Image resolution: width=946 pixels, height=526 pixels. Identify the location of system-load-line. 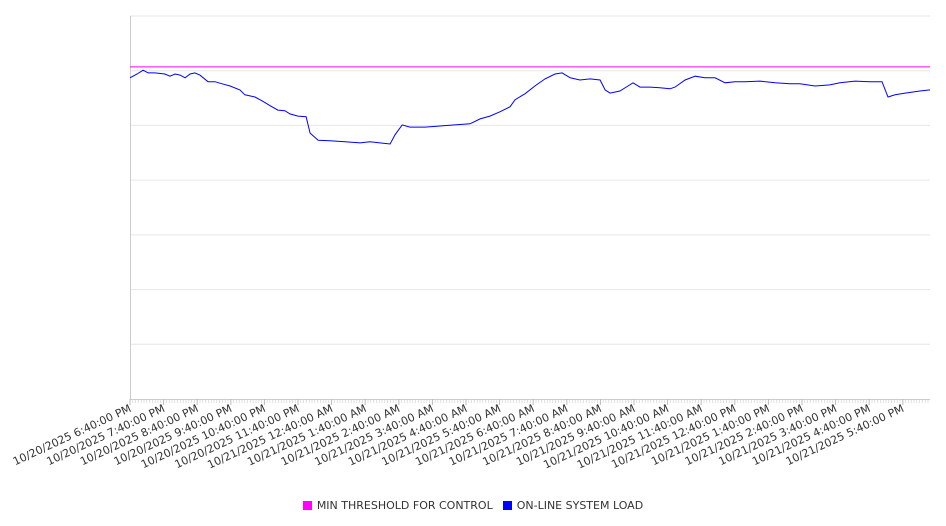
(530, 107).